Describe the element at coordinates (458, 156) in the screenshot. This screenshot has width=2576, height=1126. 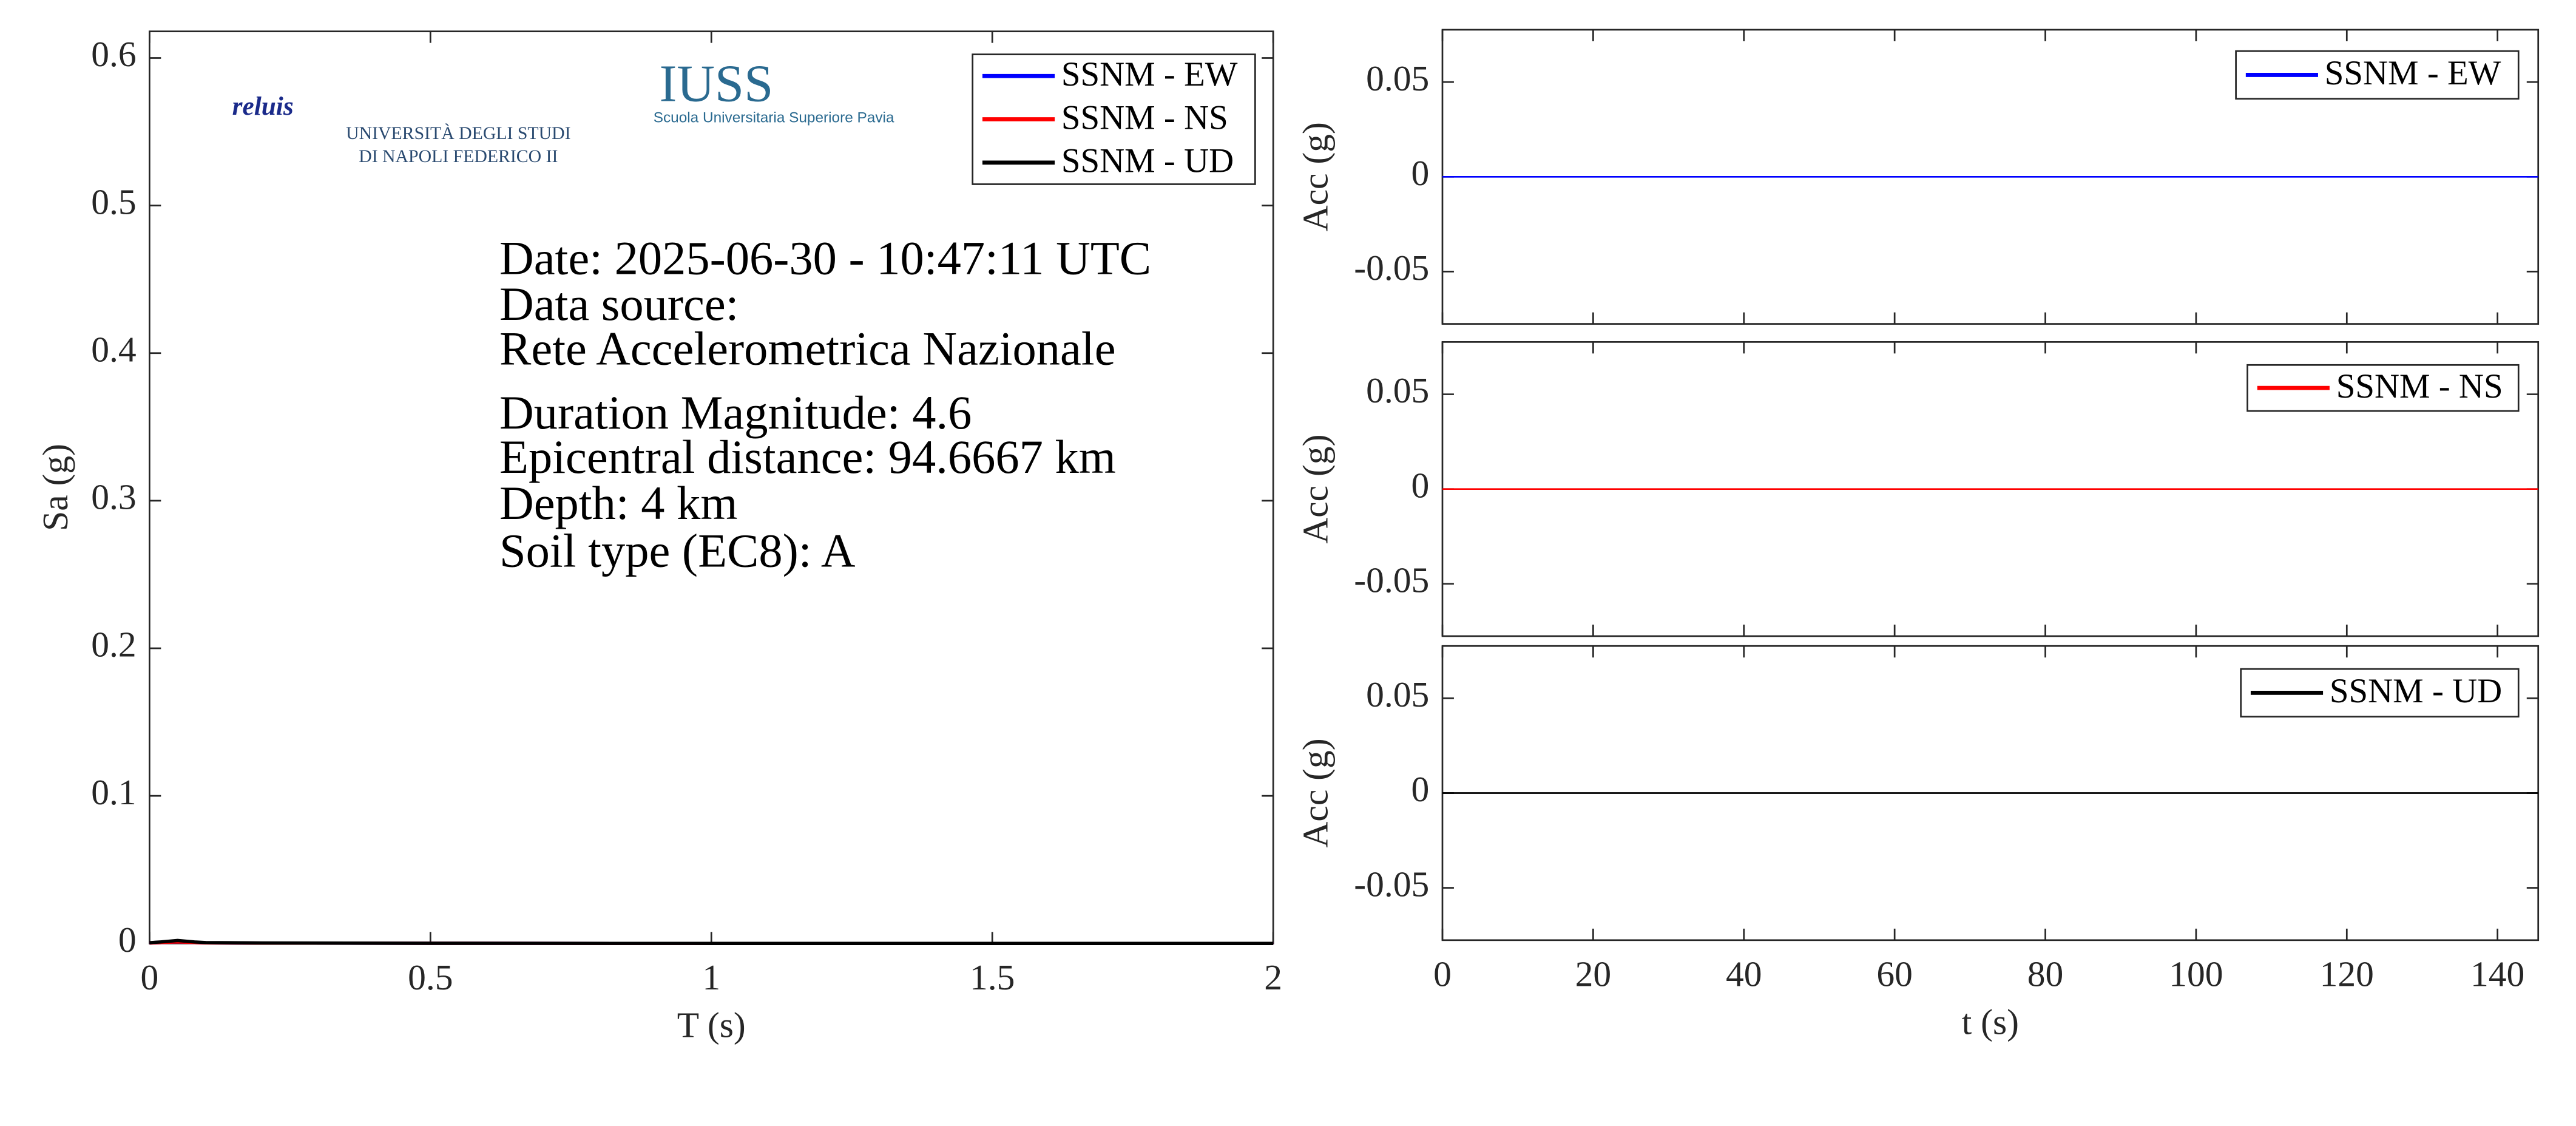
I see `logo-text: DI NAPOLI FEDERICO II` at that location.